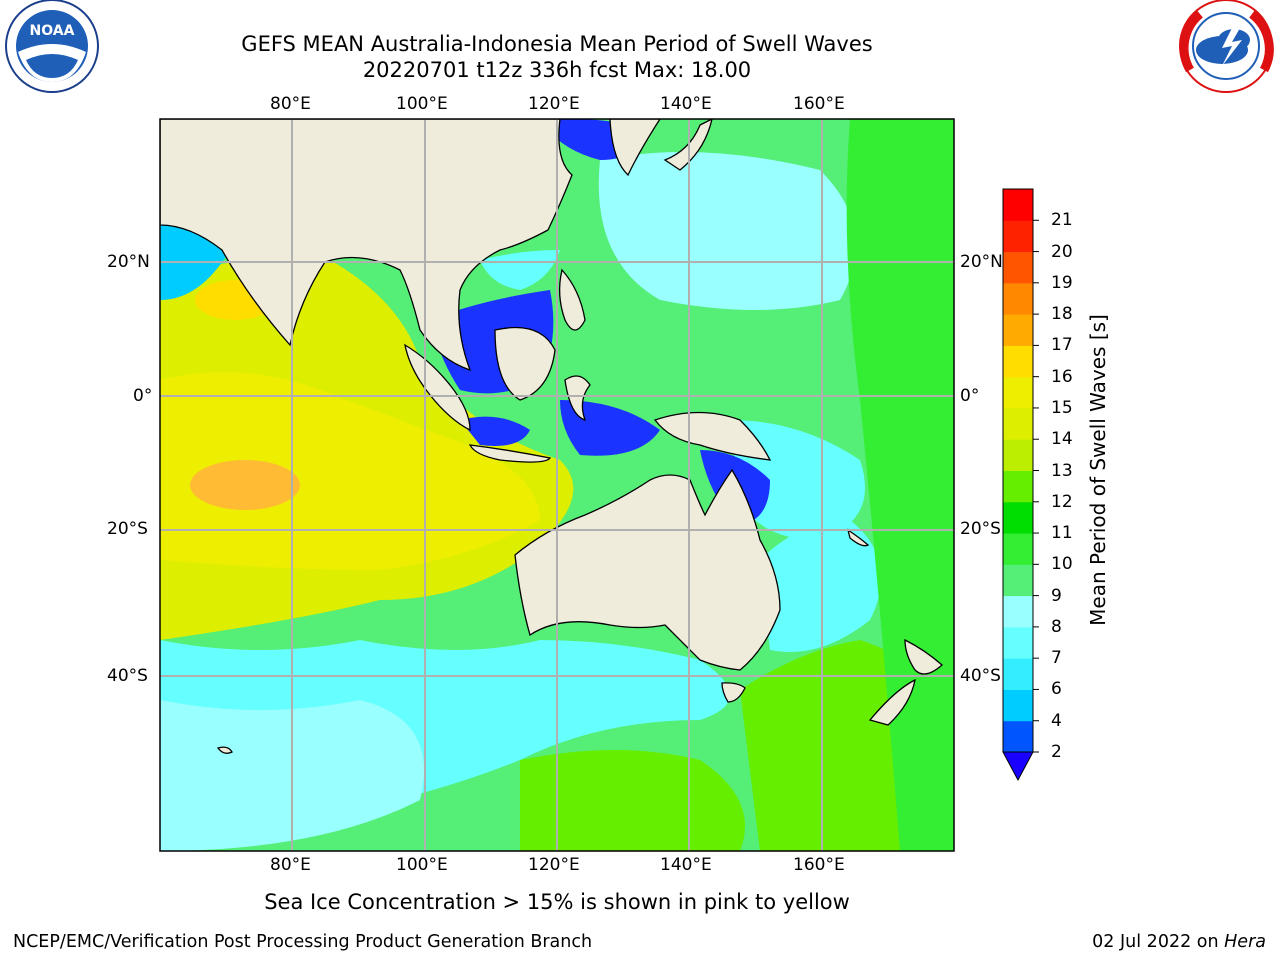 Image resolution: width=1280 pixels, height=960 pixels. I want to click on lat-label-left: 40°S, so click(127, 676).